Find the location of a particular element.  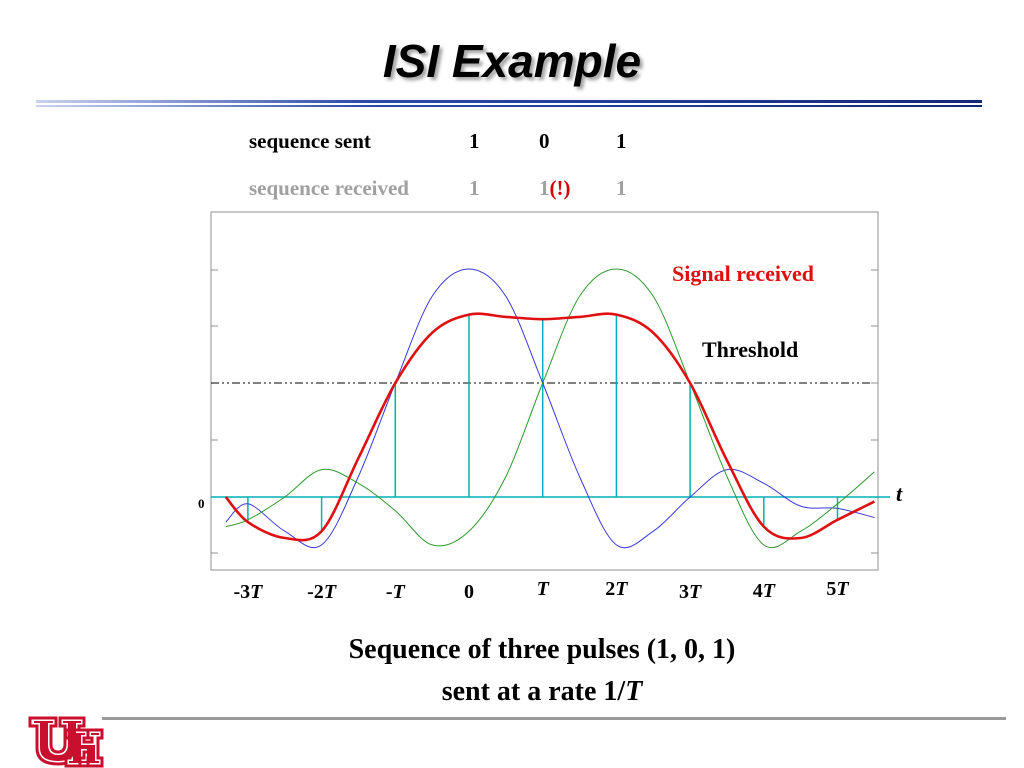

sequence-received-bit-2: 1(!) is located at coordinates (554, 188).